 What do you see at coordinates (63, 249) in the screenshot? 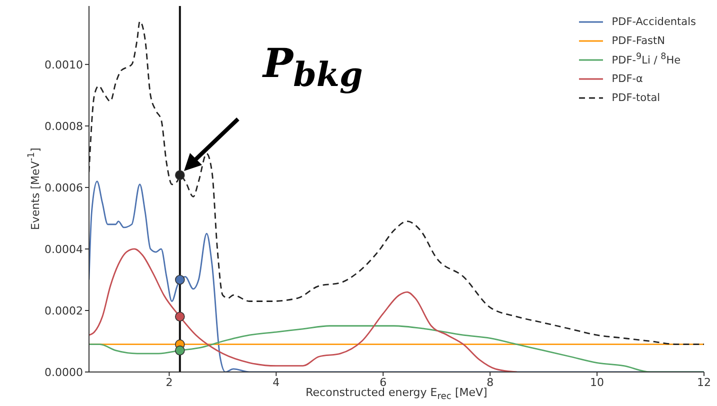
I see `y-tick-label: 0.0004` at bounding box center [63, 249].